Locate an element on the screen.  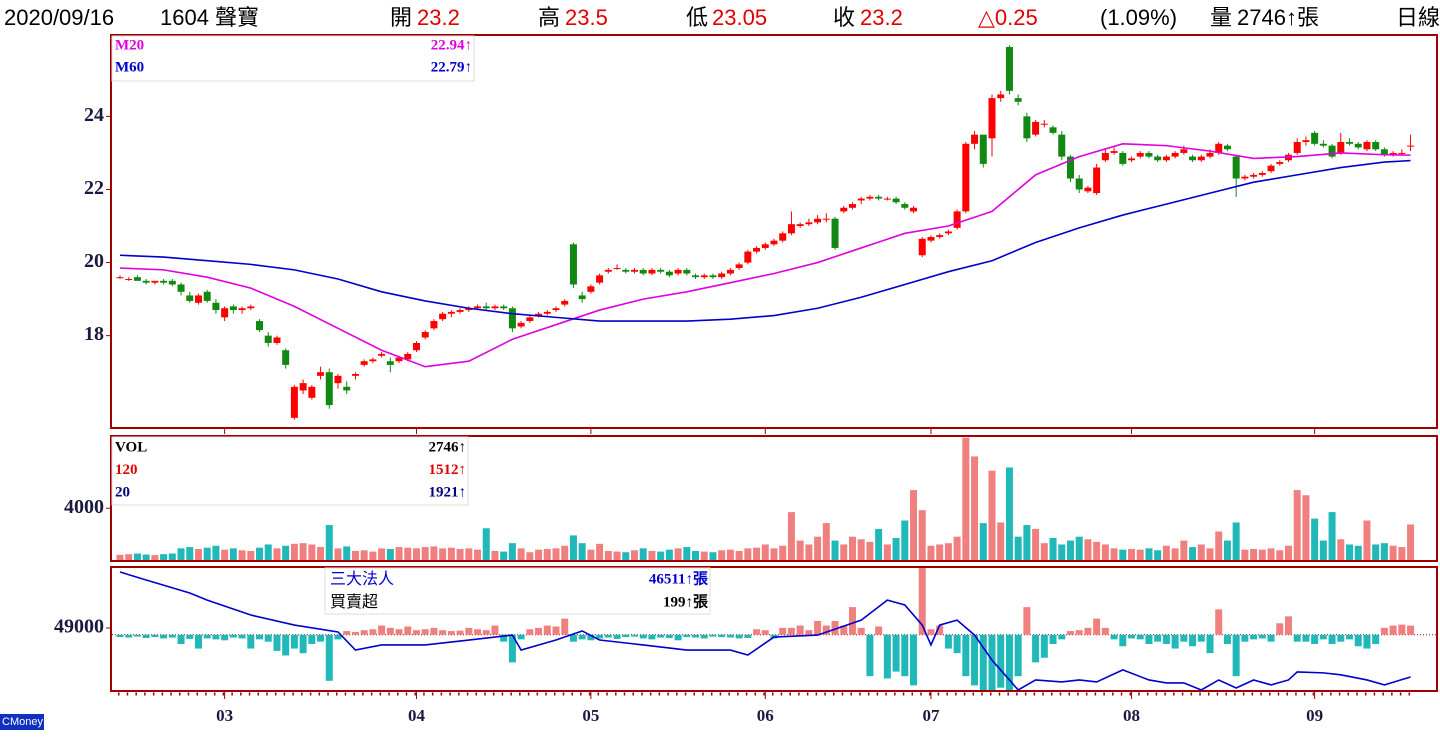
label: 高 is located at coordinates (549, 17).